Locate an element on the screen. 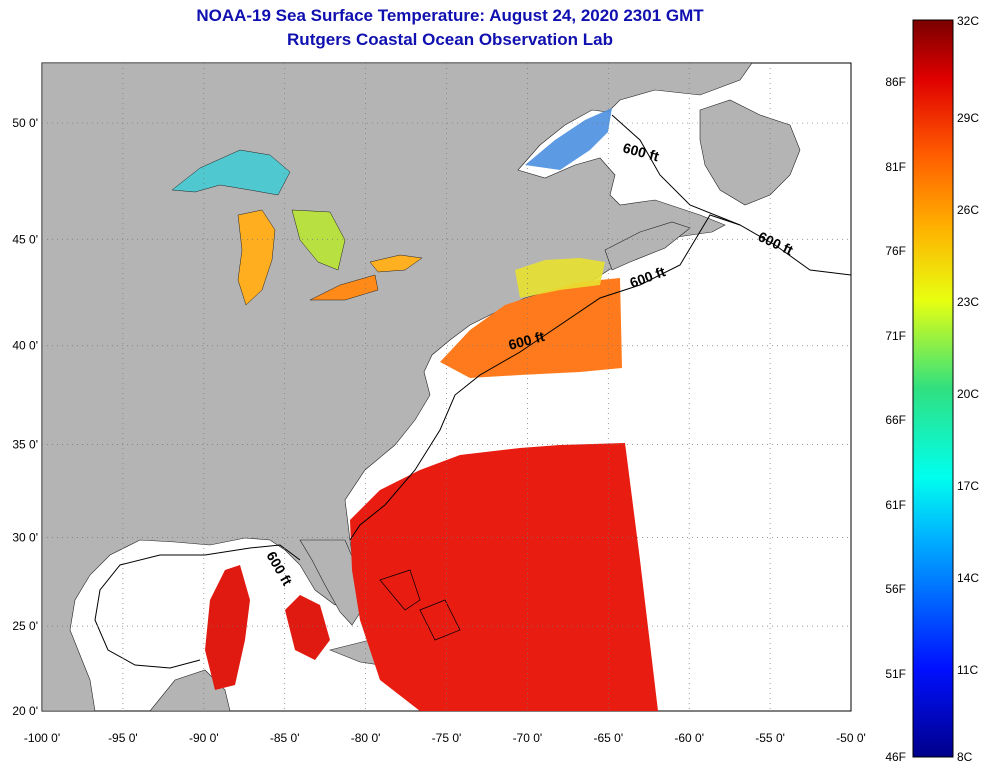  lat-tick-label: 25 0' is located at coordinates (25, 626).